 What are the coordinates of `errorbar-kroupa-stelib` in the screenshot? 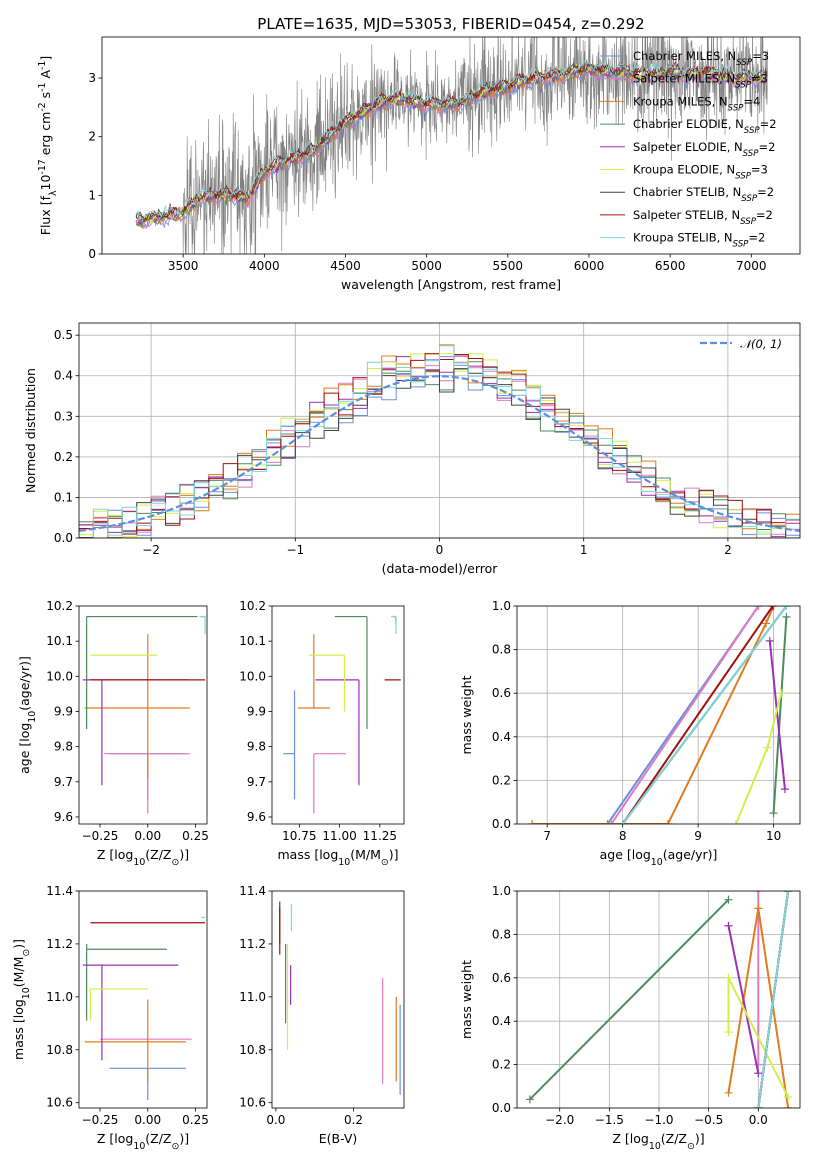 It's located at (202, 625).